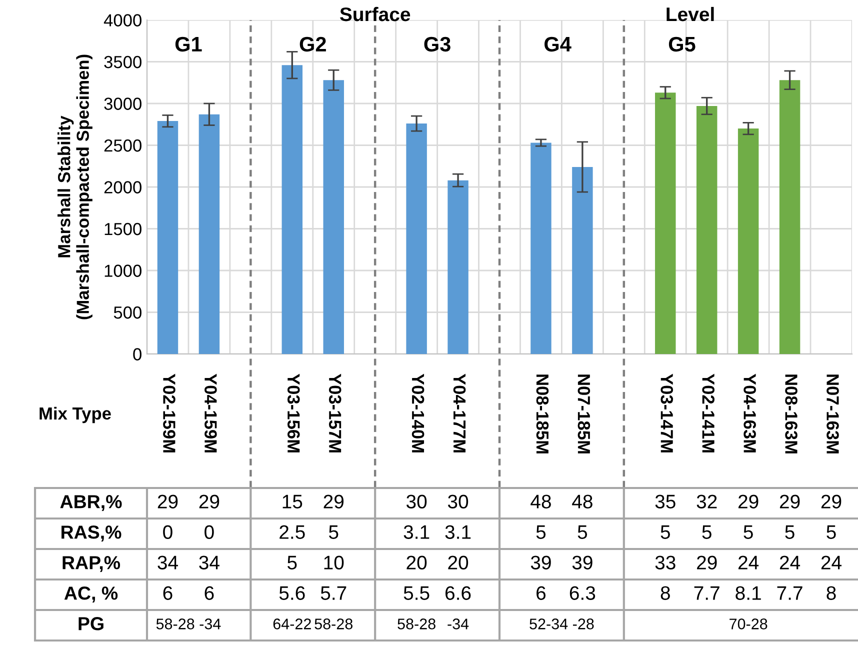 This screenshot has width=858, height=647. What do you see at coordinates (334, 563) in the screenshot?
I see `text: 10` at bounding box center [334, 563].